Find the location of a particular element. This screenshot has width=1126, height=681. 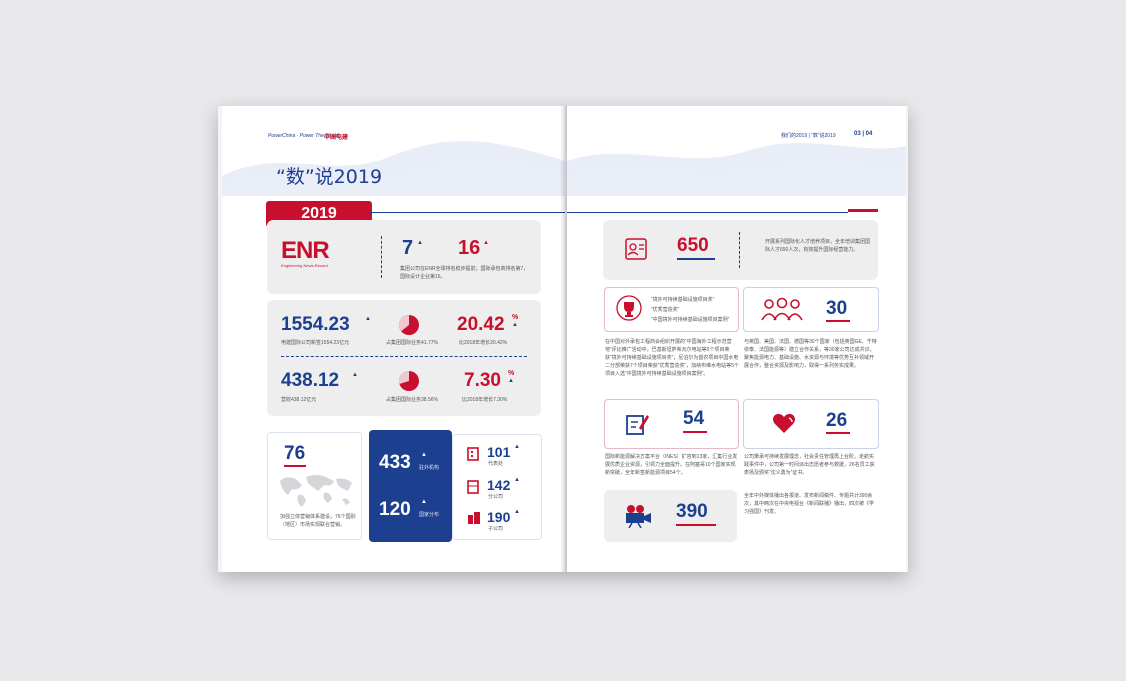

pie-caption: 占集团国际业务38.56% is located at coordinates (412, 400).